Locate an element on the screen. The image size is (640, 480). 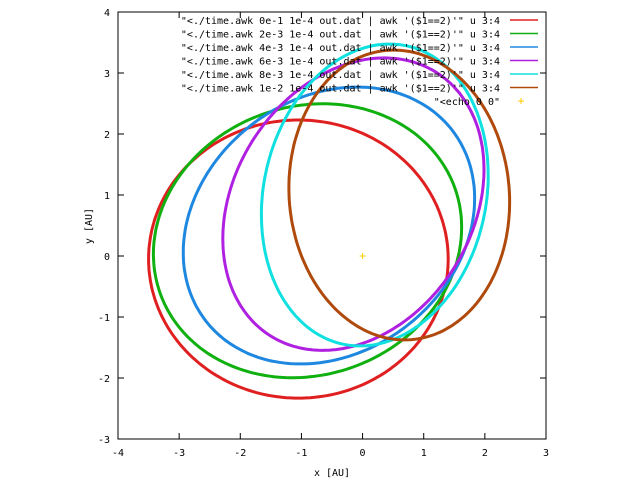
x-tick-label: -4 is located at coordinates (118, 453).